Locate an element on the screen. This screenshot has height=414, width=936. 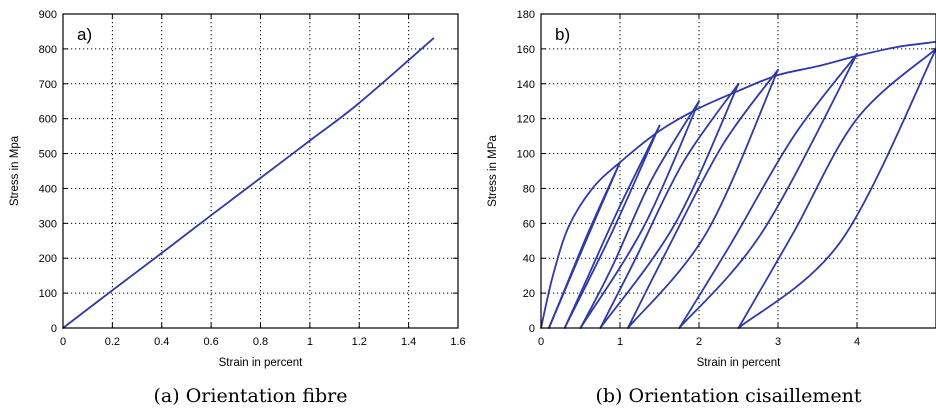
chart-a-x-tick-label: 0.4 is located at coordinates (161, 342).